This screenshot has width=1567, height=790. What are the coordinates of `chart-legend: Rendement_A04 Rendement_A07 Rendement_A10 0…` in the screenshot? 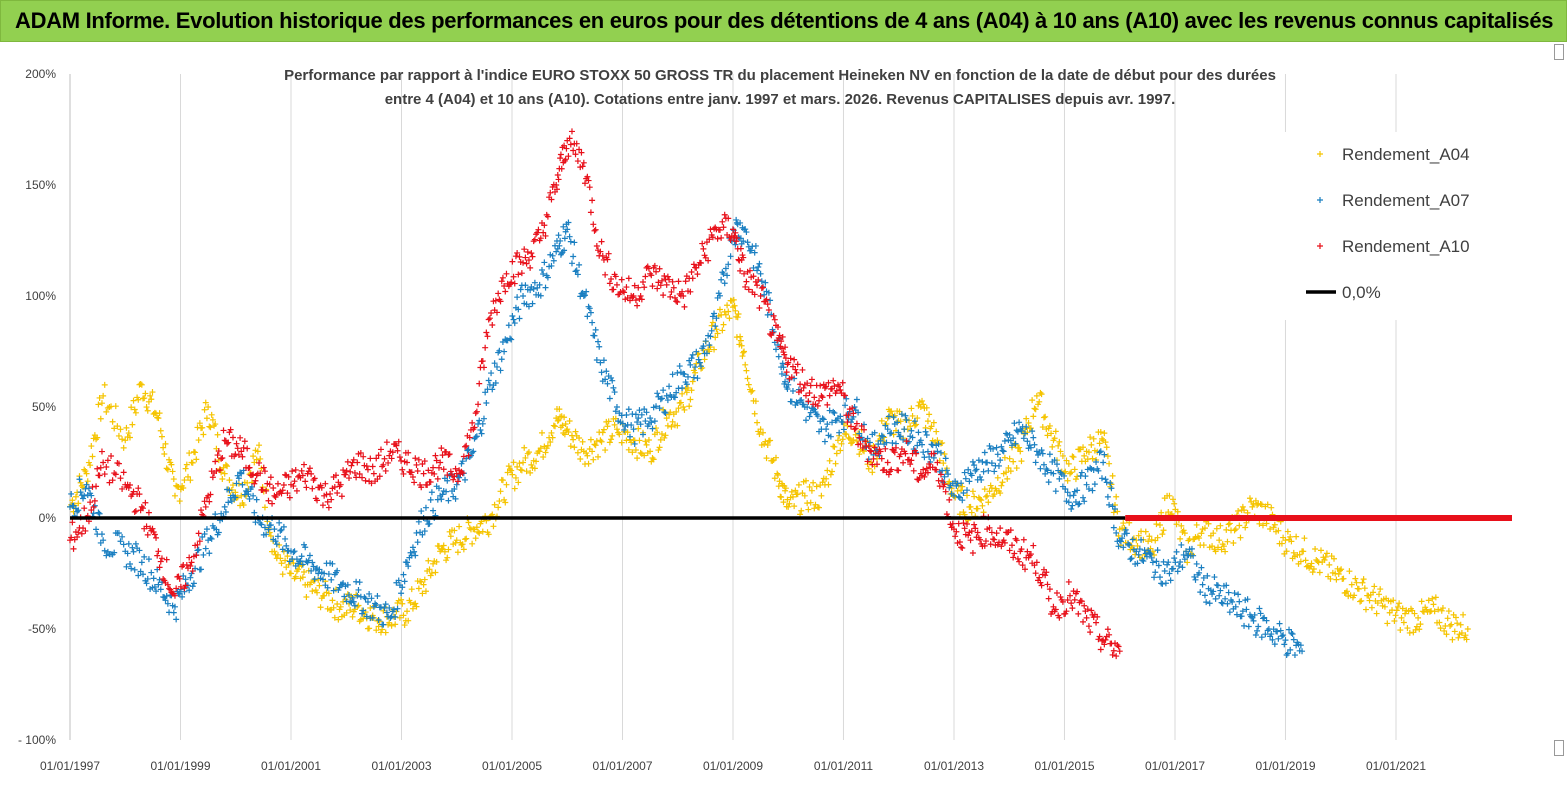 It's located at (1397, 226).